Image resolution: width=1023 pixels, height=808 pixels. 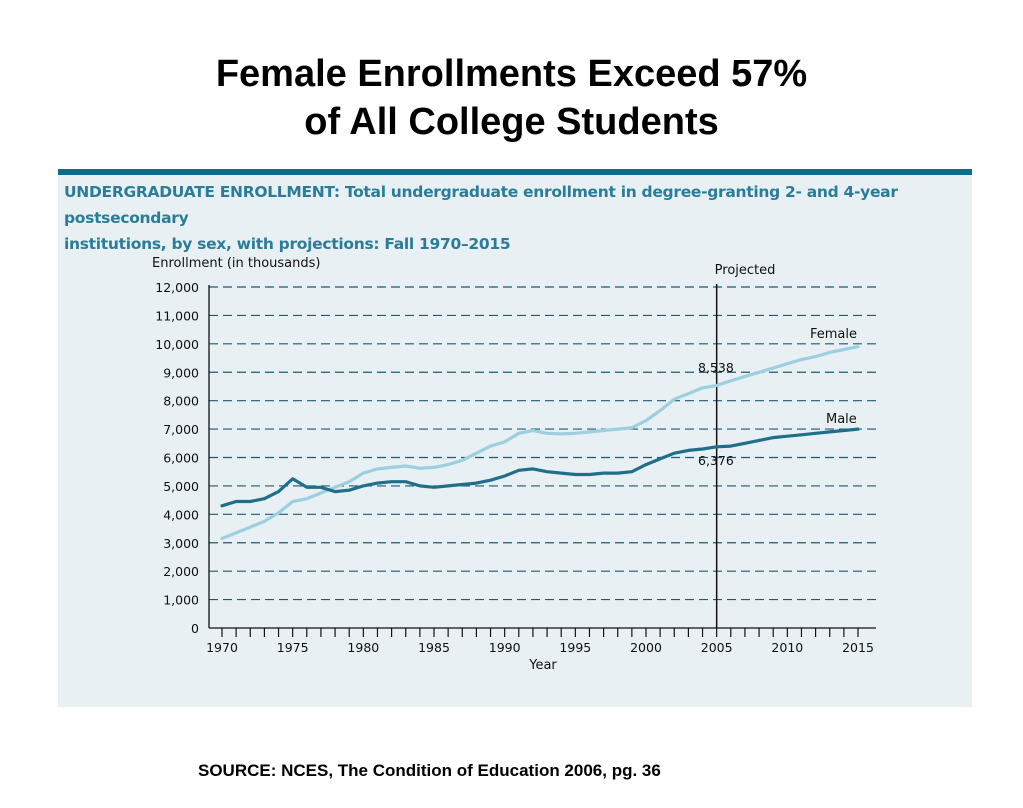 I want to click on y-tick-label: 0, so click(x=195, y=628).